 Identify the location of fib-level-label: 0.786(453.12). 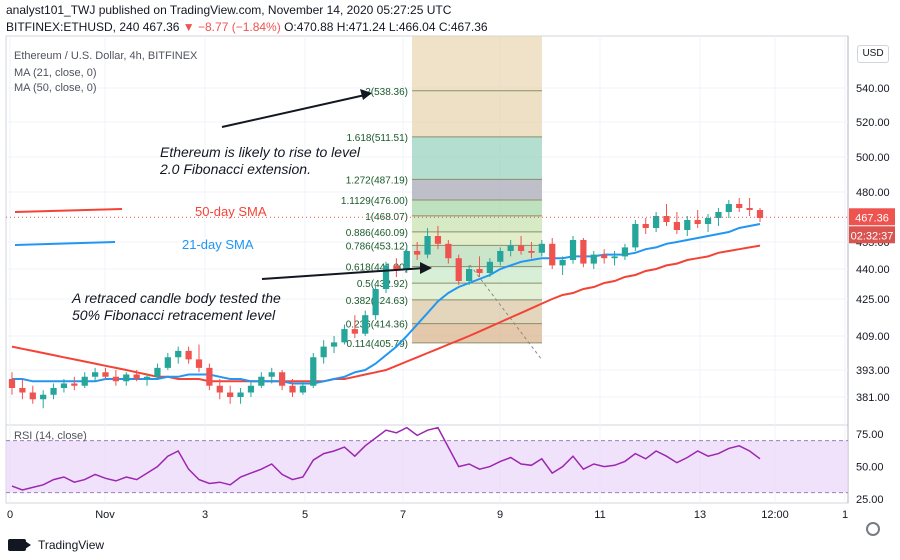
(377, 246).